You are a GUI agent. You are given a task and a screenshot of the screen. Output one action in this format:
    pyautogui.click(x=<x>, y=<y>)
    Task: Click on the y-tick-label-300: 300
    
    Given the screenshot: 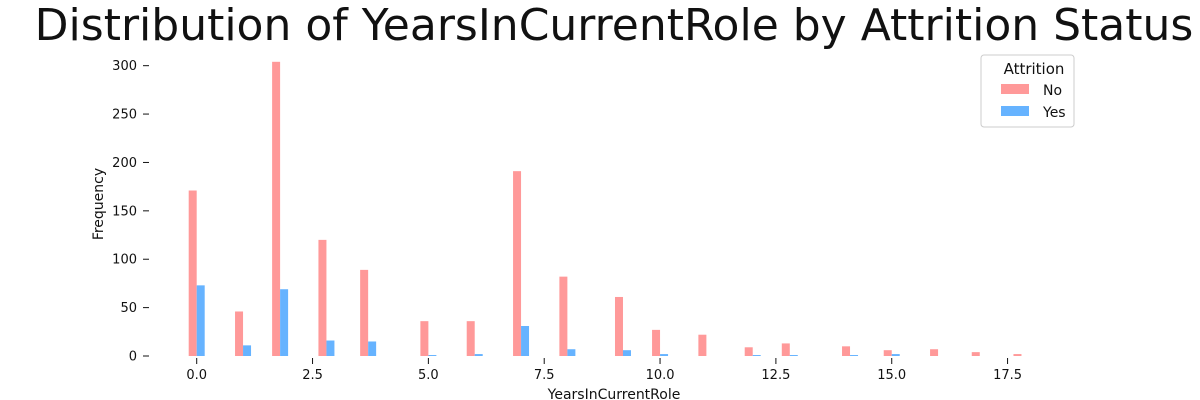 What is the action you would take?
    pyautogui.click(x=124, y=66)
    